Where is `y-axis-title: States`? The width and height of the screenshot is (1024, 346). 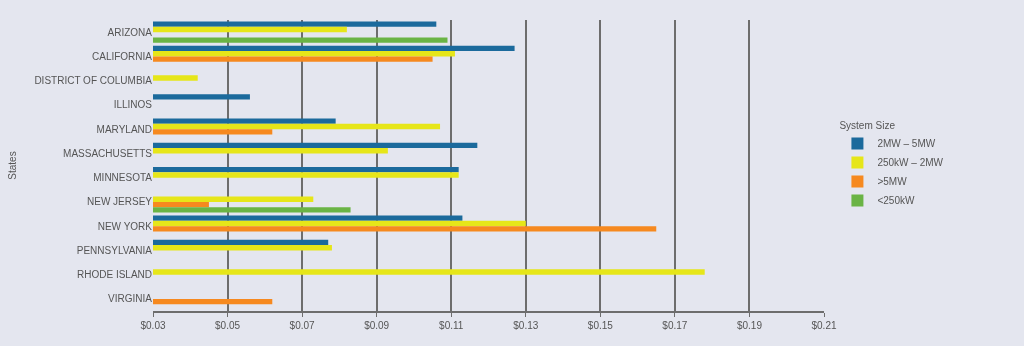
y-axis-title: States is located at coordinates (13, 165).